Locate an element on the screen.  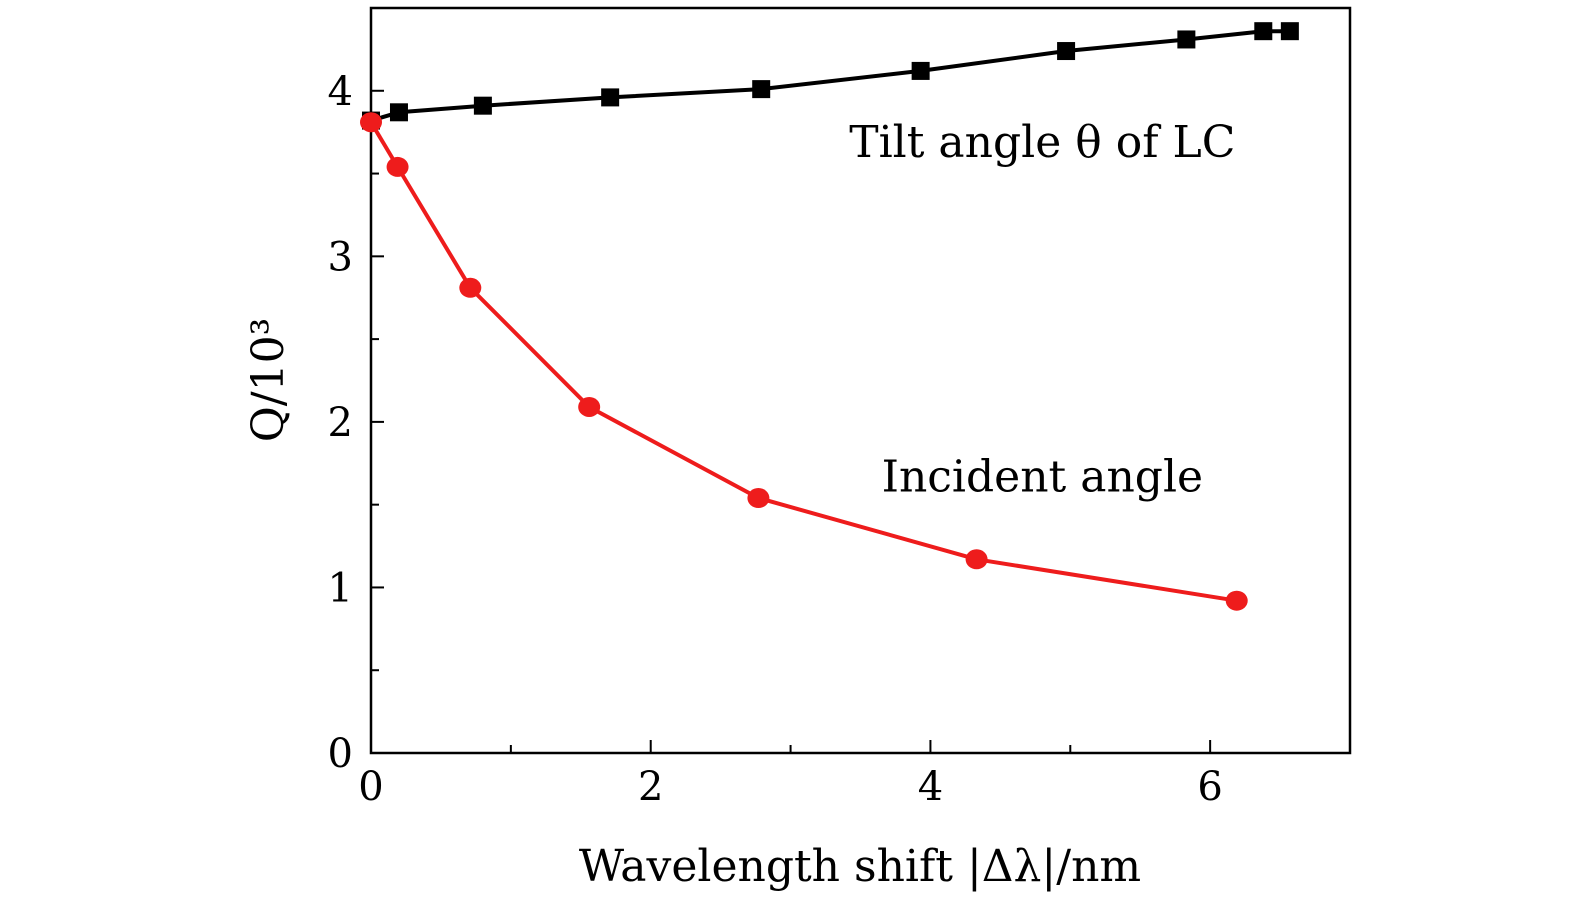
x-axis-title: Wavelength shift |Δλ|/nm is located at coordinates (860, 866).